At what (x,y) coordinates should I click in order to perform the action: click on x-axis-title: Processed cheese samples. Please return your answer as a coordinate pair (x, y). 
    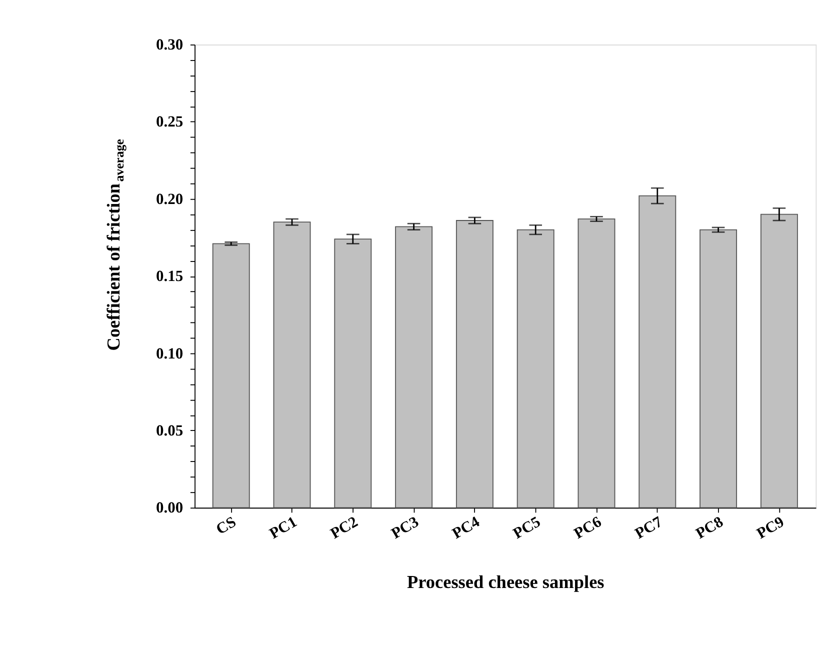
    Looking at the image, I should click on (505, 582).